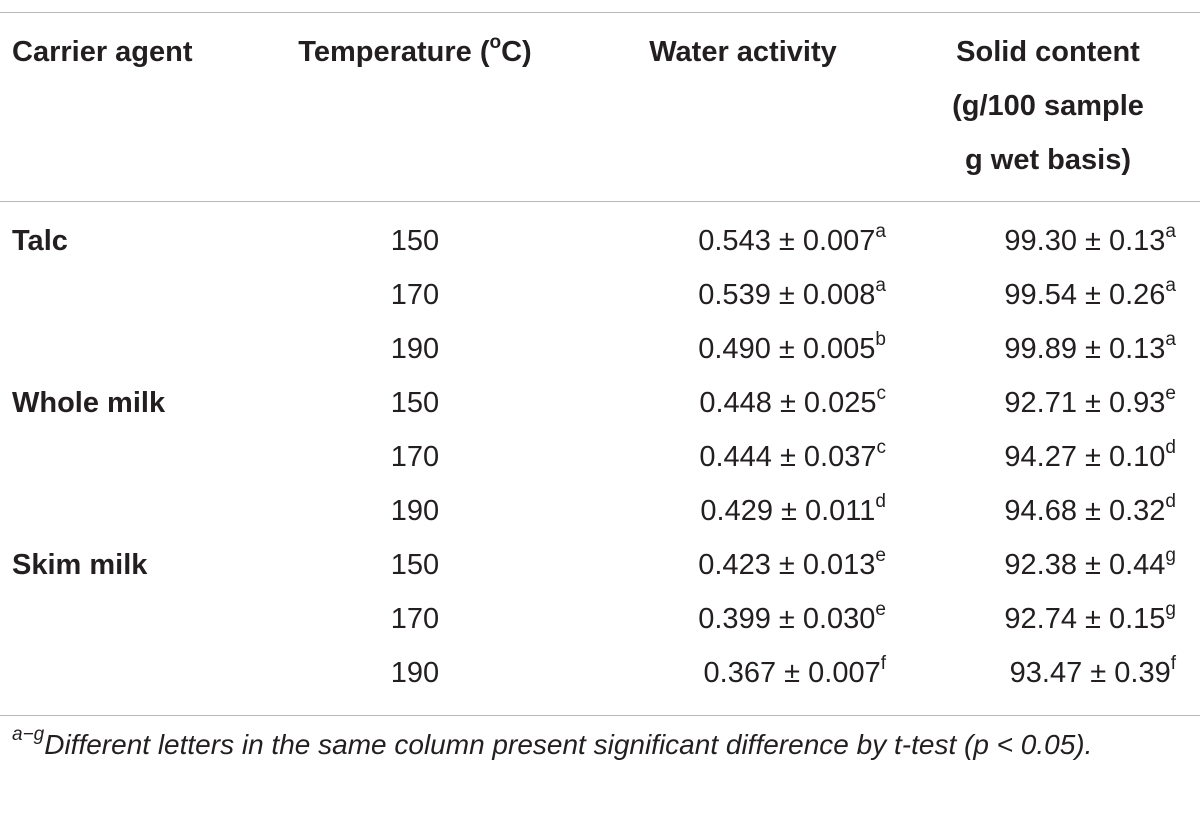  What do you see at coordinates (787, 349) in the screenshot?
I see `cell-value: 0.490 ± 0.005` at bounding box center [787, 349].